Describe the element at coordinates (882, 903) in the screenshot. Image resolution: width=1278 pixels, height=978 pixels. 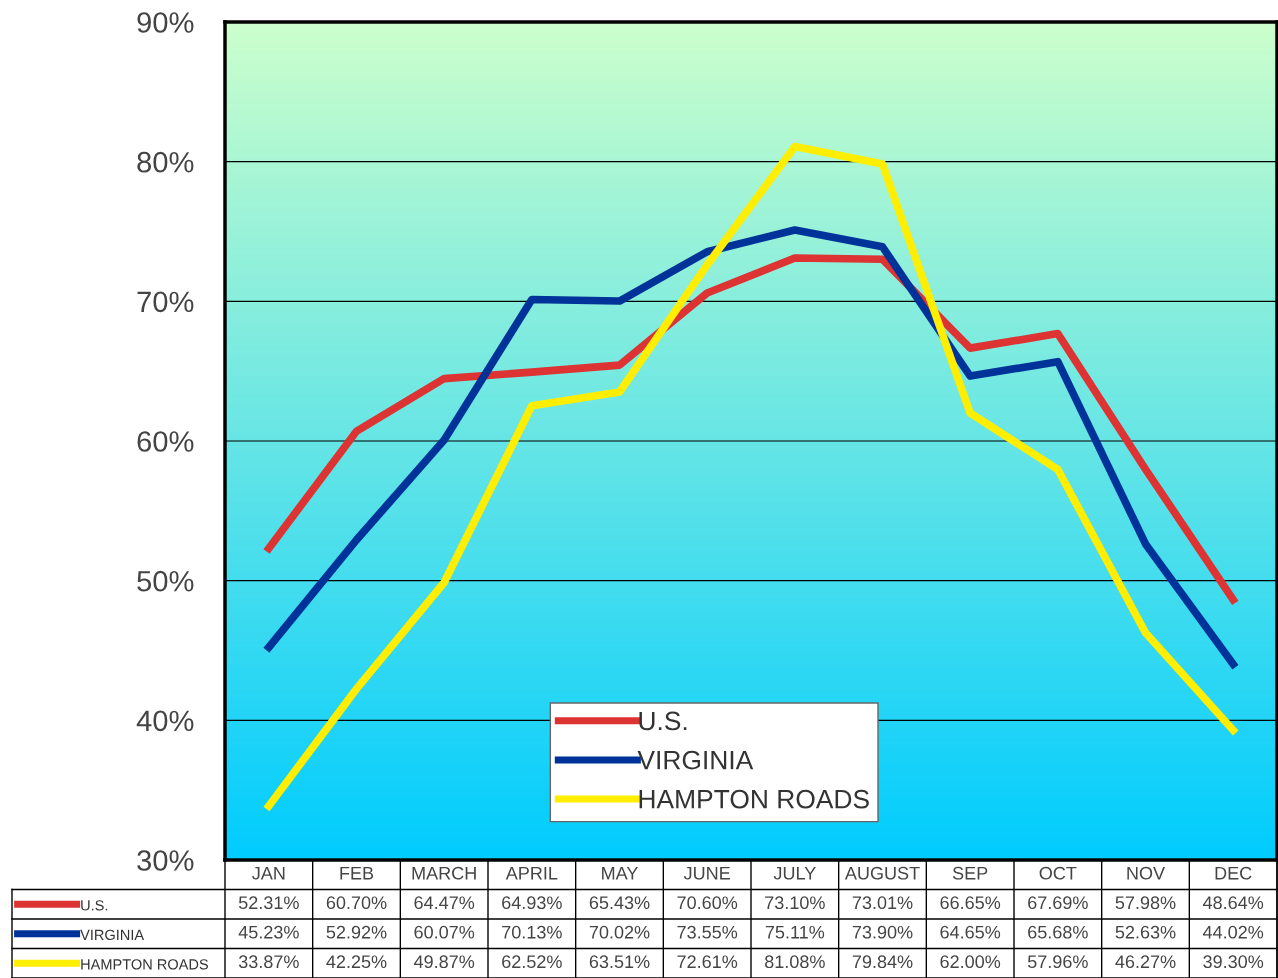
I see `data-label: 73.01%` at that location.